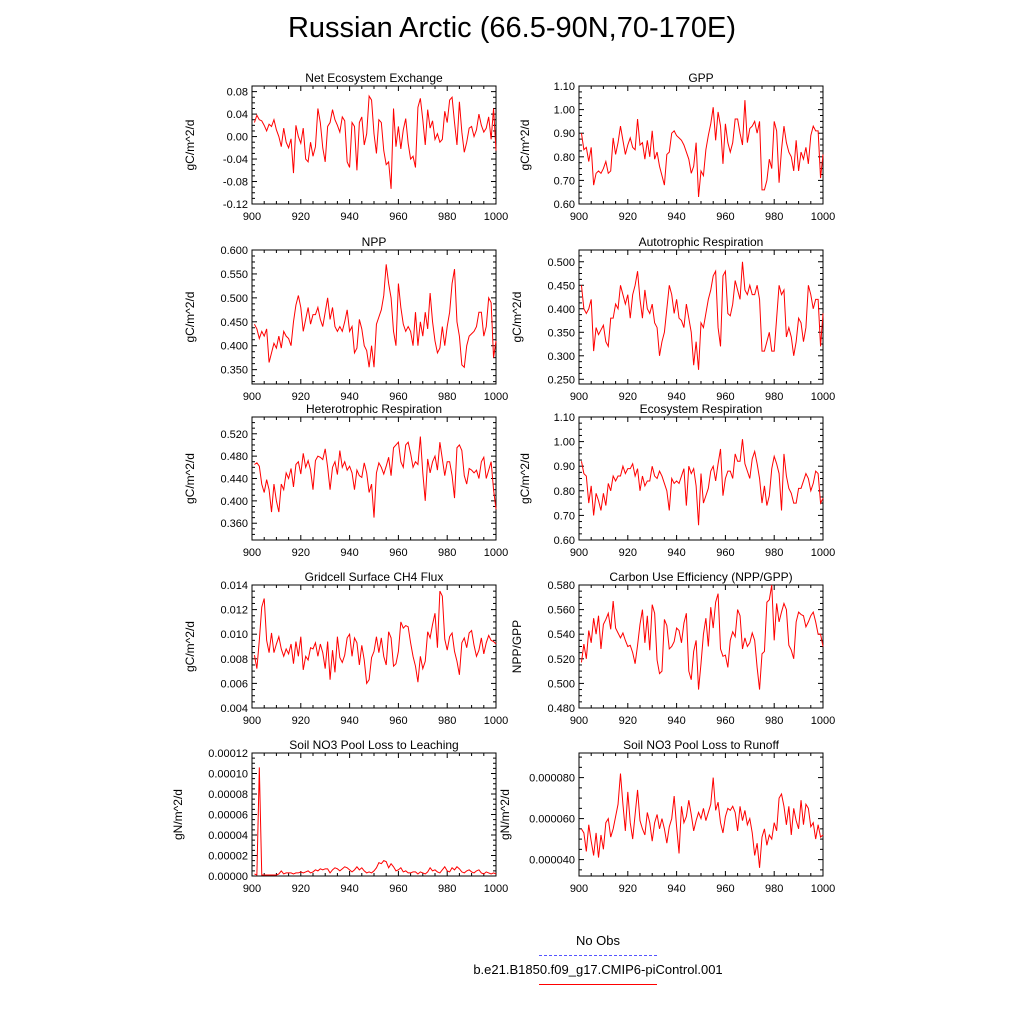  What do you see at coordinates (561, 357) in the screenshot?
I see `y-tick-label: 0.300` at bounding box center [561, 357].